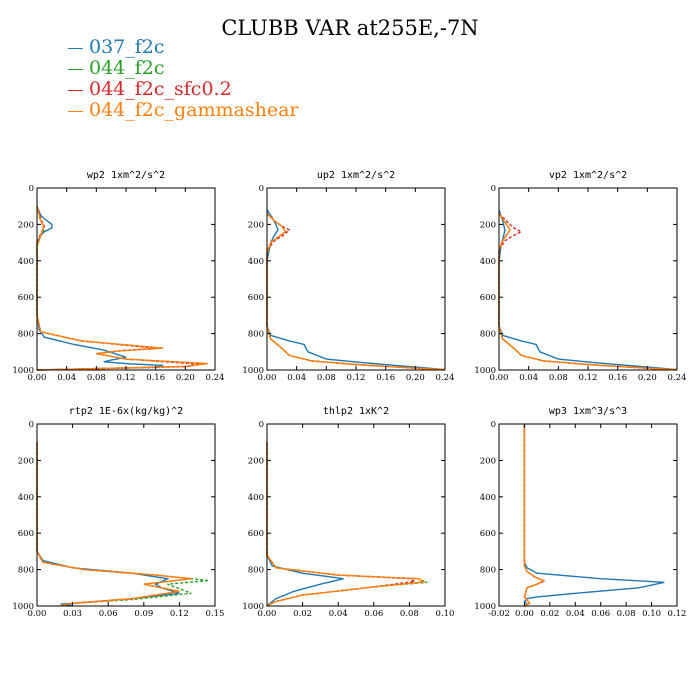 This screenshot has height=700, width=700. What do you see at coordinates (183, 68) in the screenshot?
I see `legend-entry: 044_f2c` at bounding box center [183, 68].